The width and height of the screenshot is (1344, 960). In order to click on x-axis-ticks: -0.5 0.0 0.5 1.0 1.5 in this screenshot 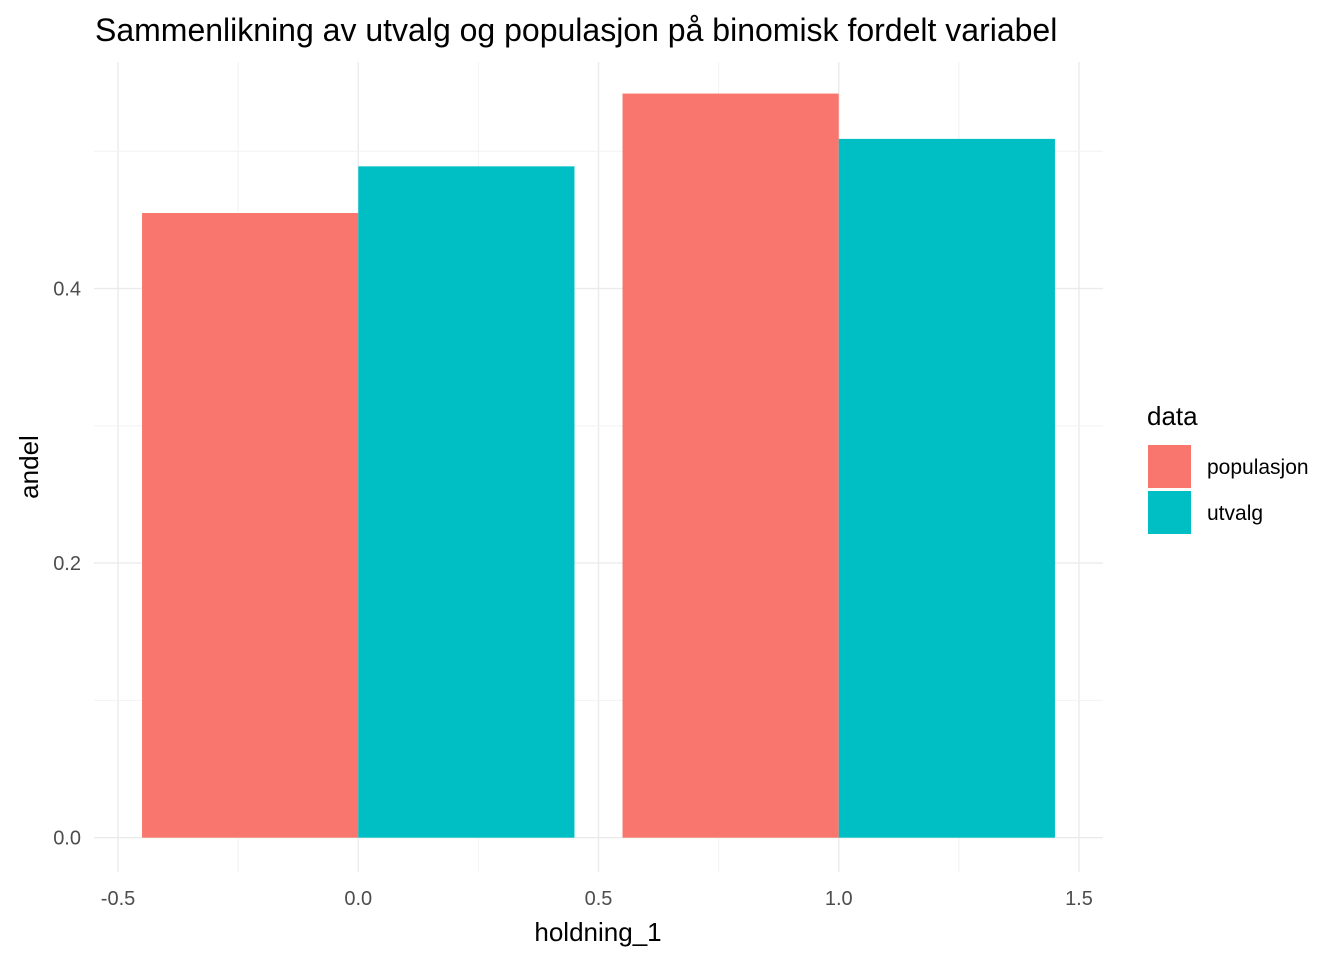, I will do `click(597, 899)`.